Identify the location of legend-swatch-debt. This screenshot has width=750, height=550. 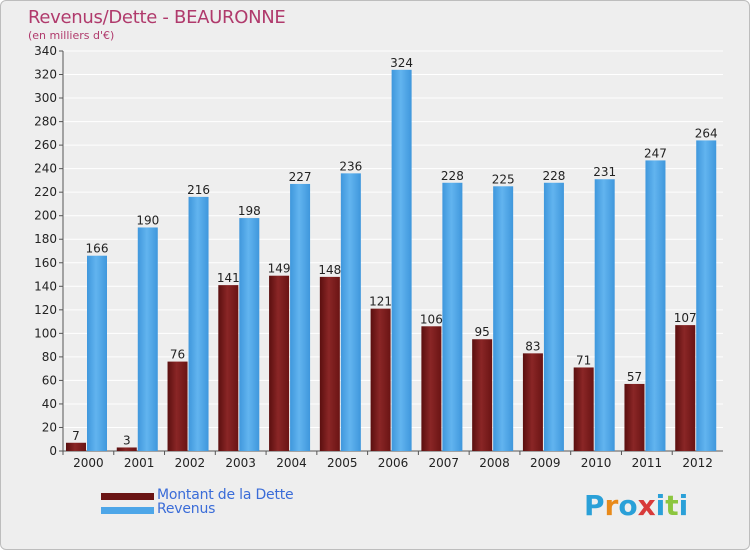
(127, 496).